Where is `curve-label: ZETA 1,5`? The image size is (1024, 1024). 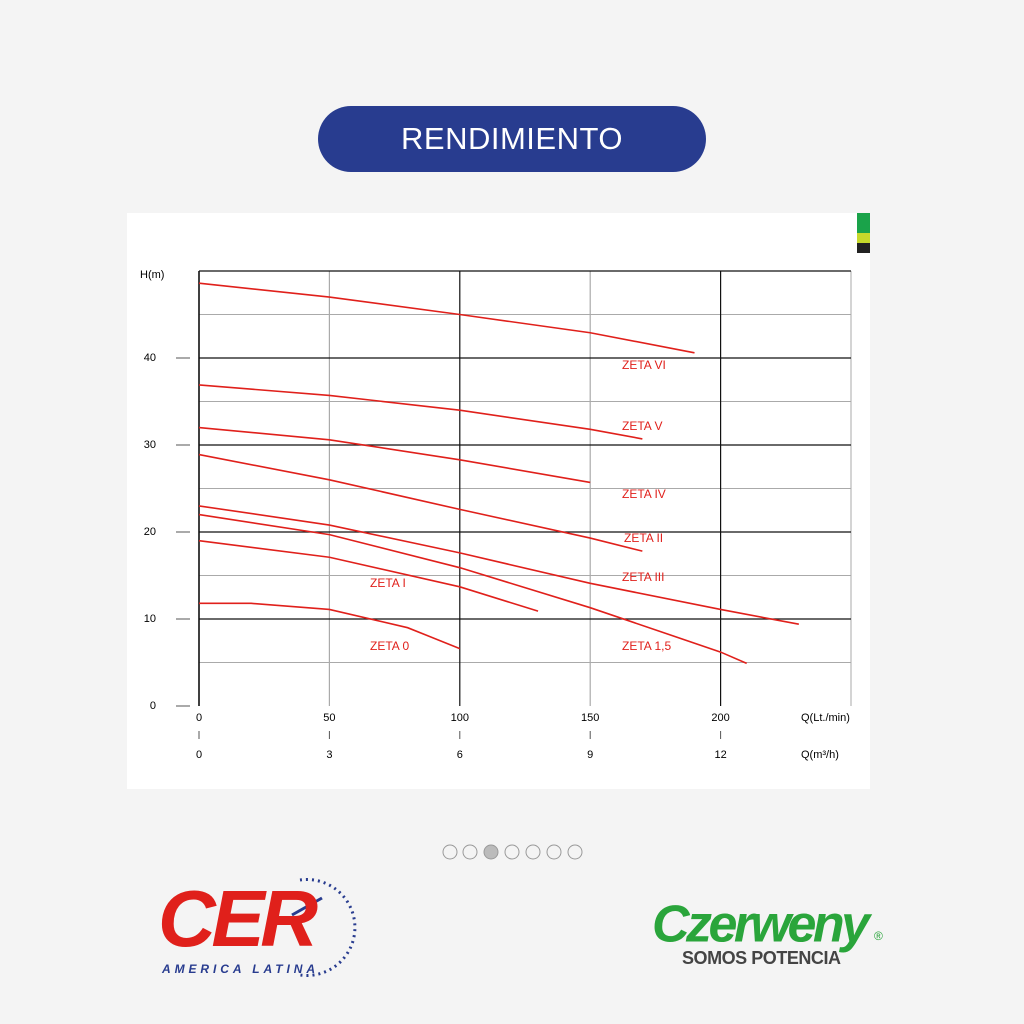
curve-label: ZETA 1,5 is located at coordinates (646, 646).